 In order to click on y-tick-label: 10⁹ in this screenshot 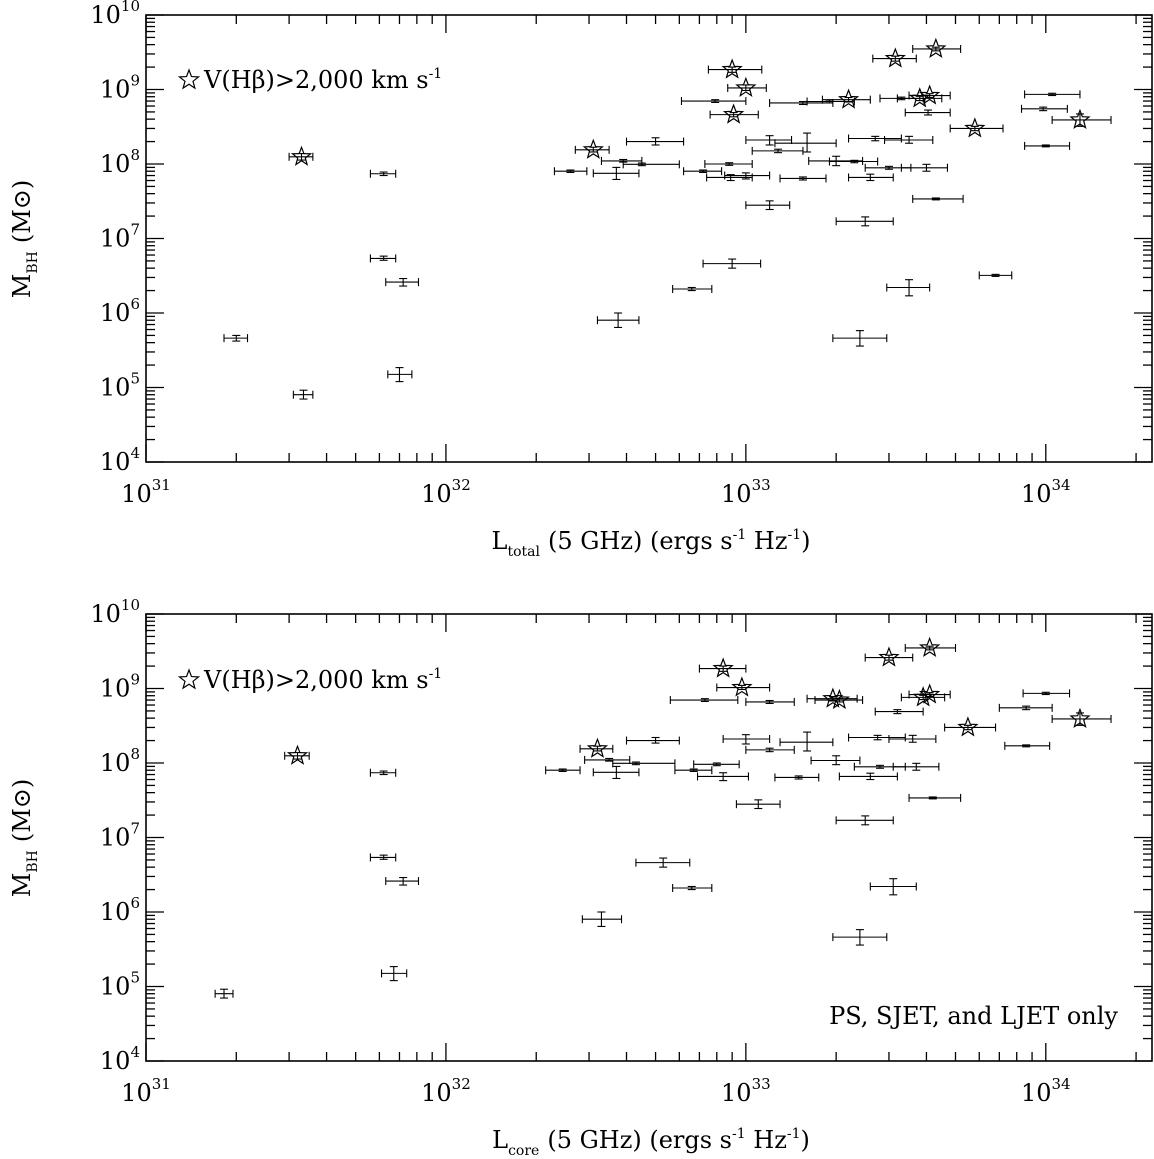, I will do `click(120, 88)`.